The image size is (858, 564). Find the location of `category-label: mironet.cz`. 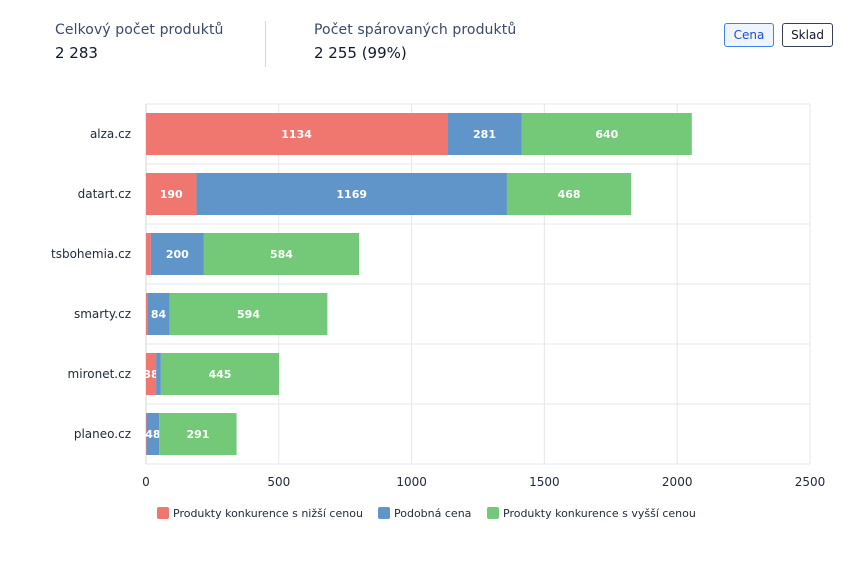

category-label: mironet.cz is located at coordinates (99, 374).